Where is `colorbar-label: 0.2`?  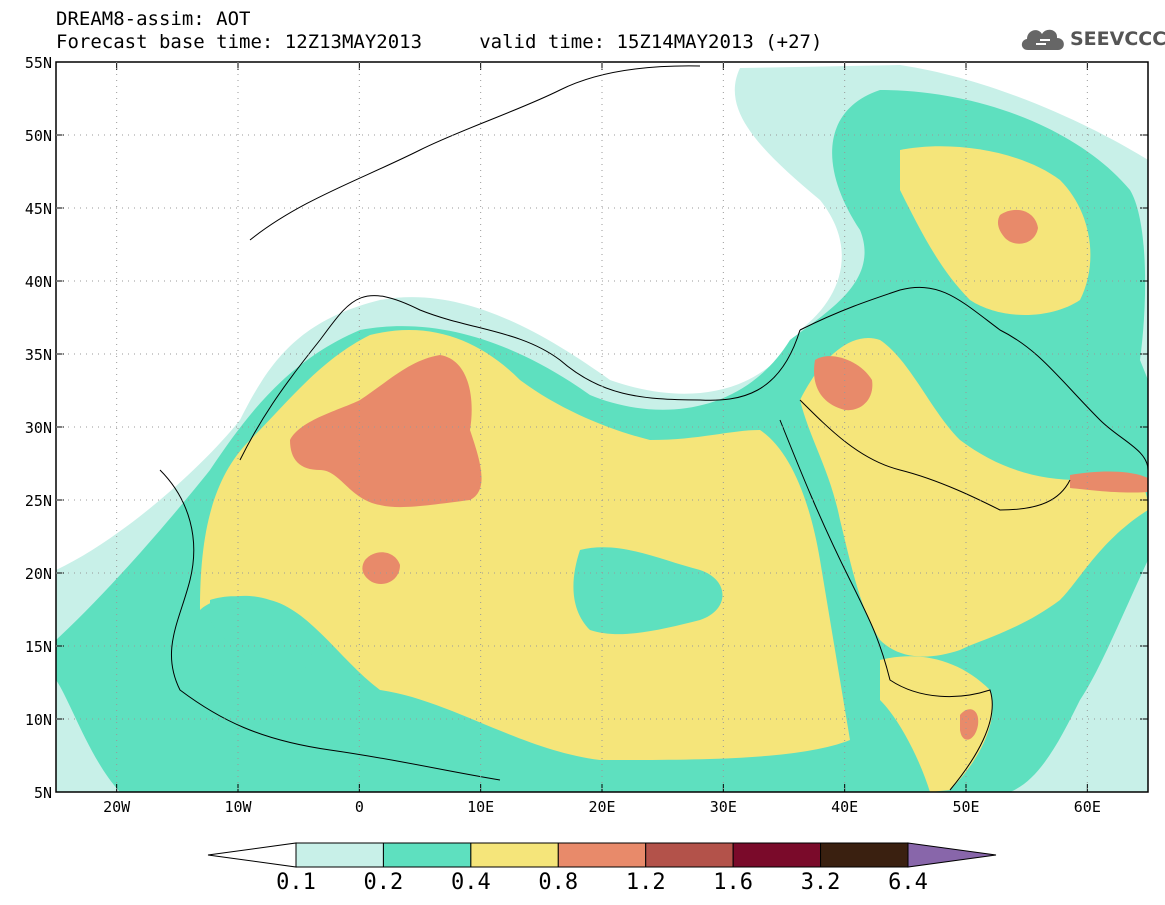
colorbar-label: 0.2 is located at coordinates (383, 882).